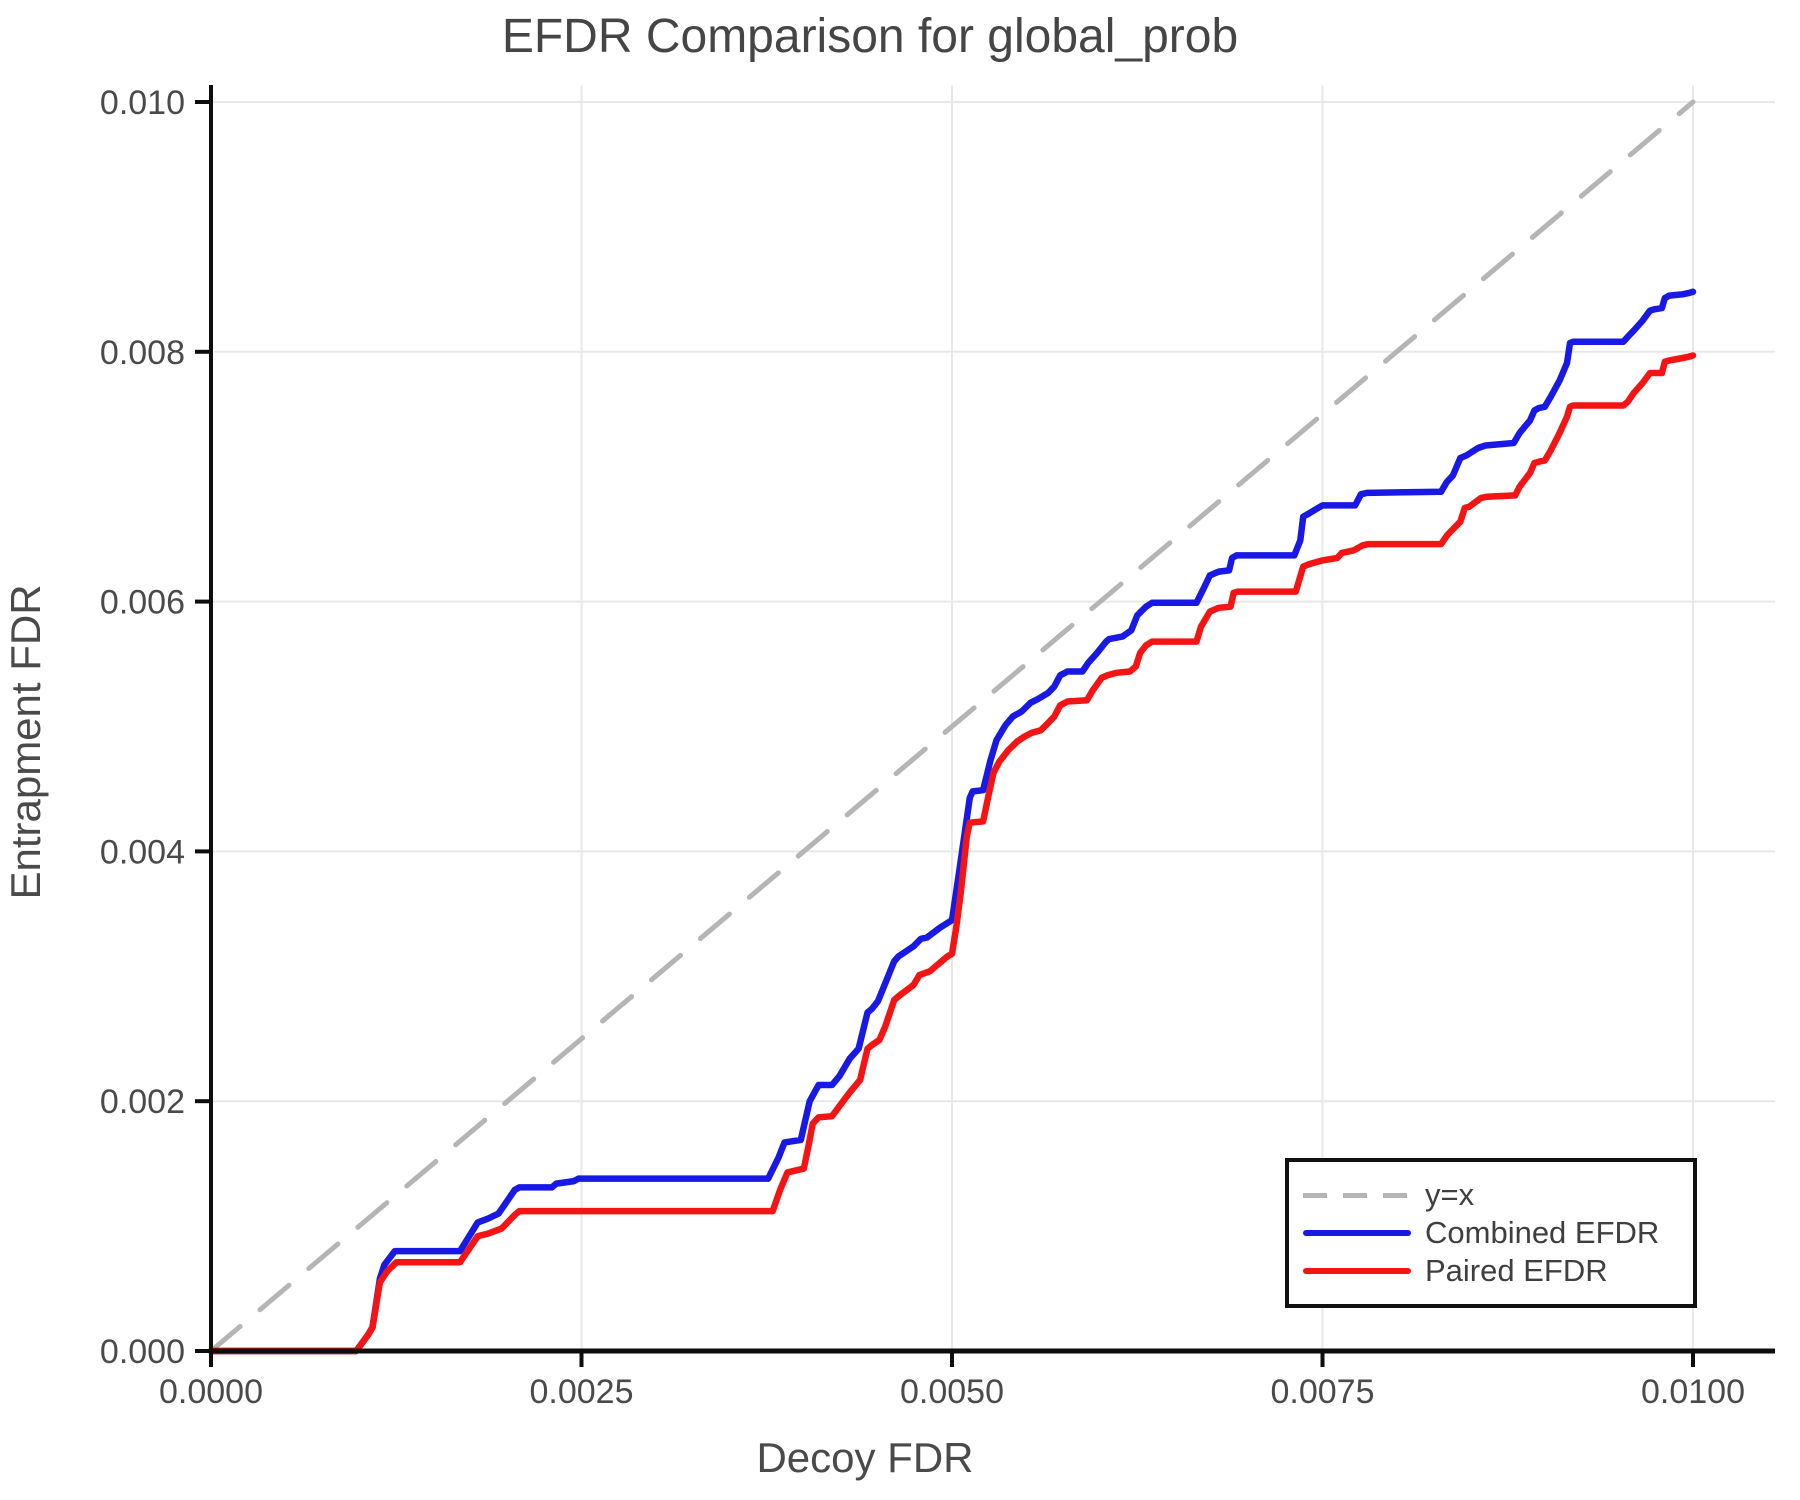  What do you see at coordinates (142, 603) in the screenshot?
I see `y-tick-label: 0.006` at bounding box center [142, 603].